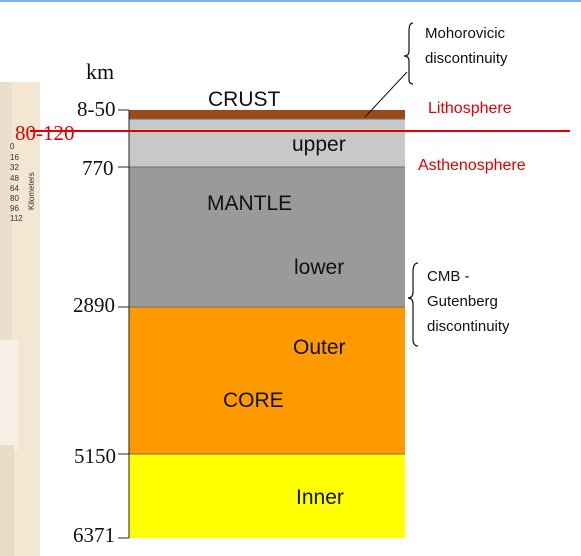  Describe the element at coordinates (319, 347) in the screenshot. I see `outer-label: Outer` at that location.